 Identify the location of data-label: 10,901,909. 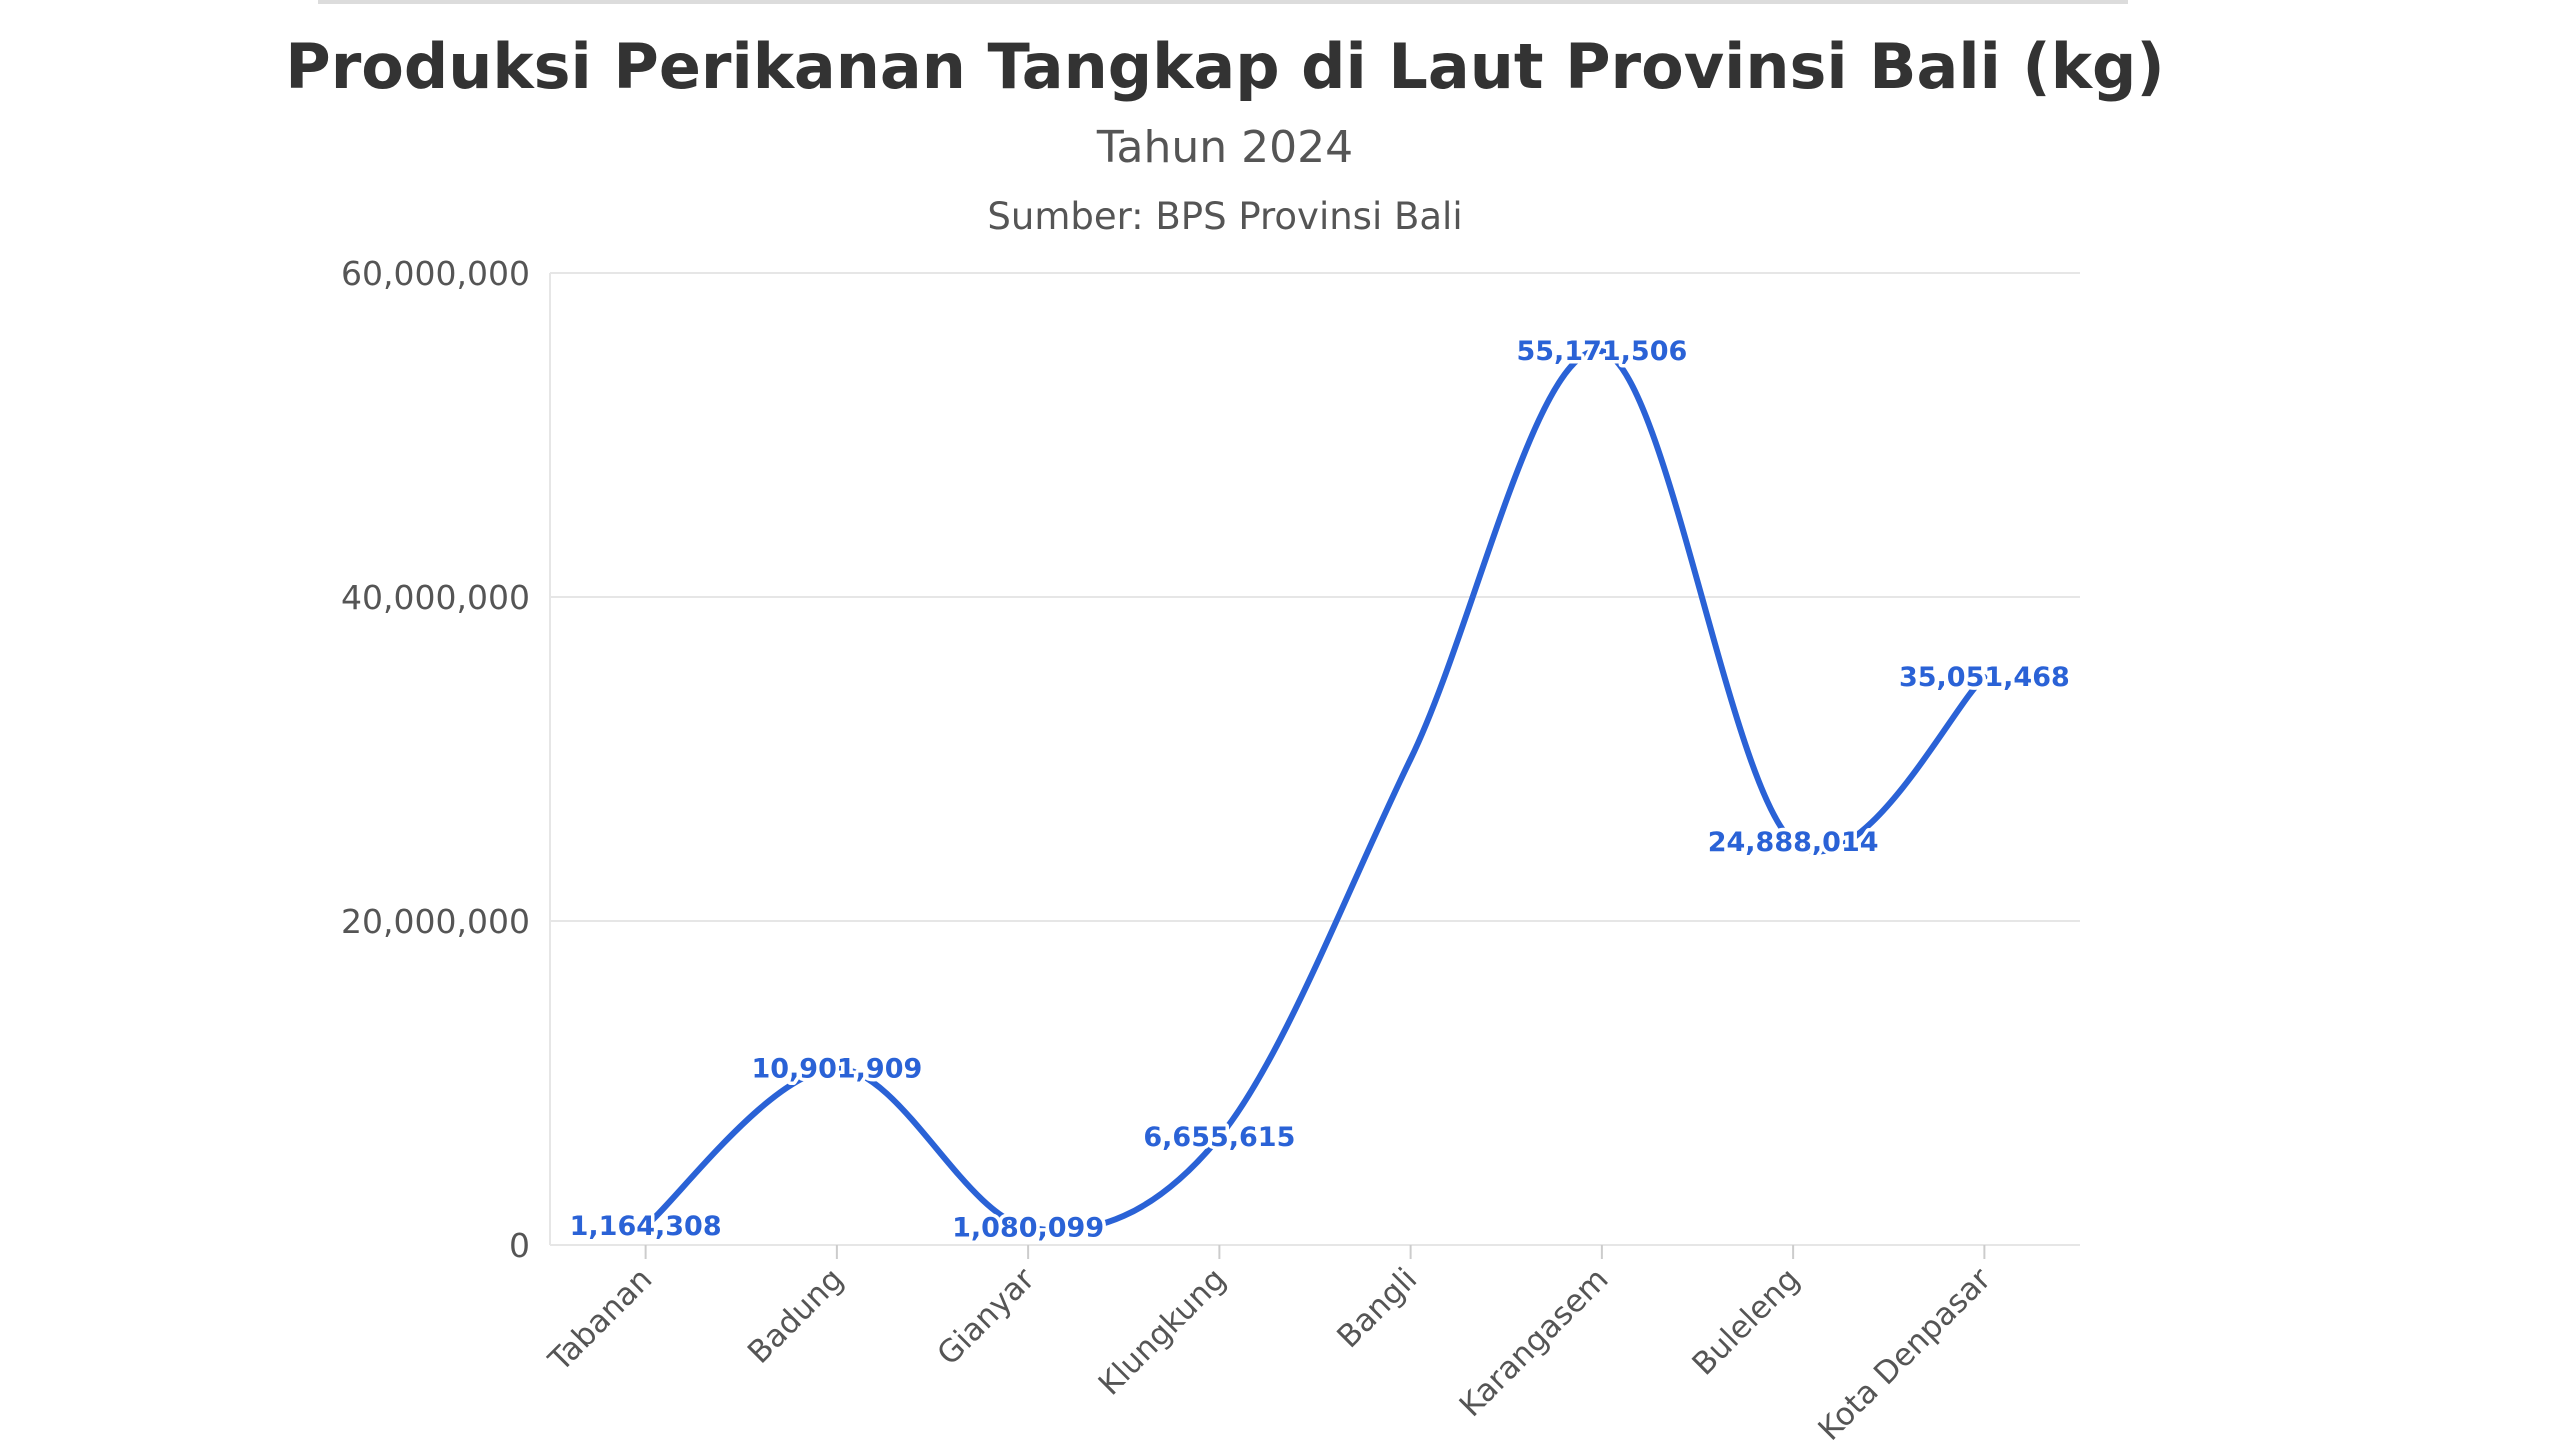
(836, 1068).